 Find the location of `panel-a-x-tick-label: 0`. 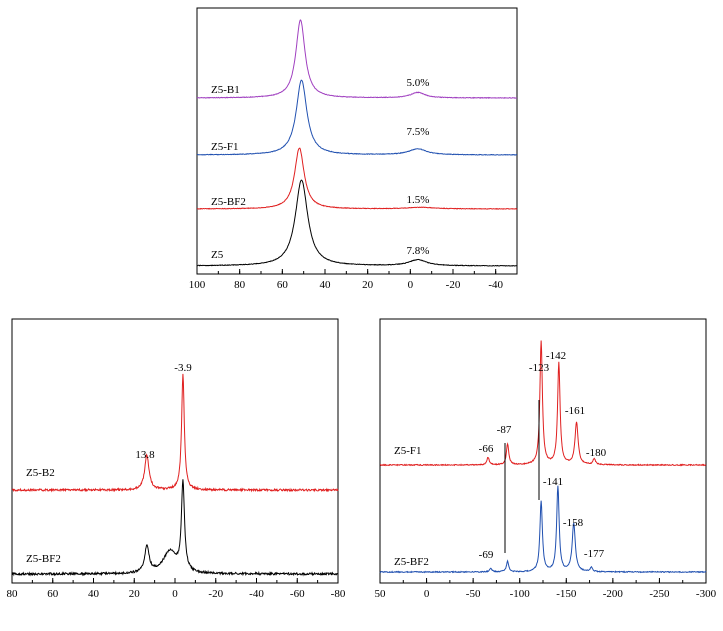

panel-a-x-tick-label: 0 is located at coordinates (411, 285).